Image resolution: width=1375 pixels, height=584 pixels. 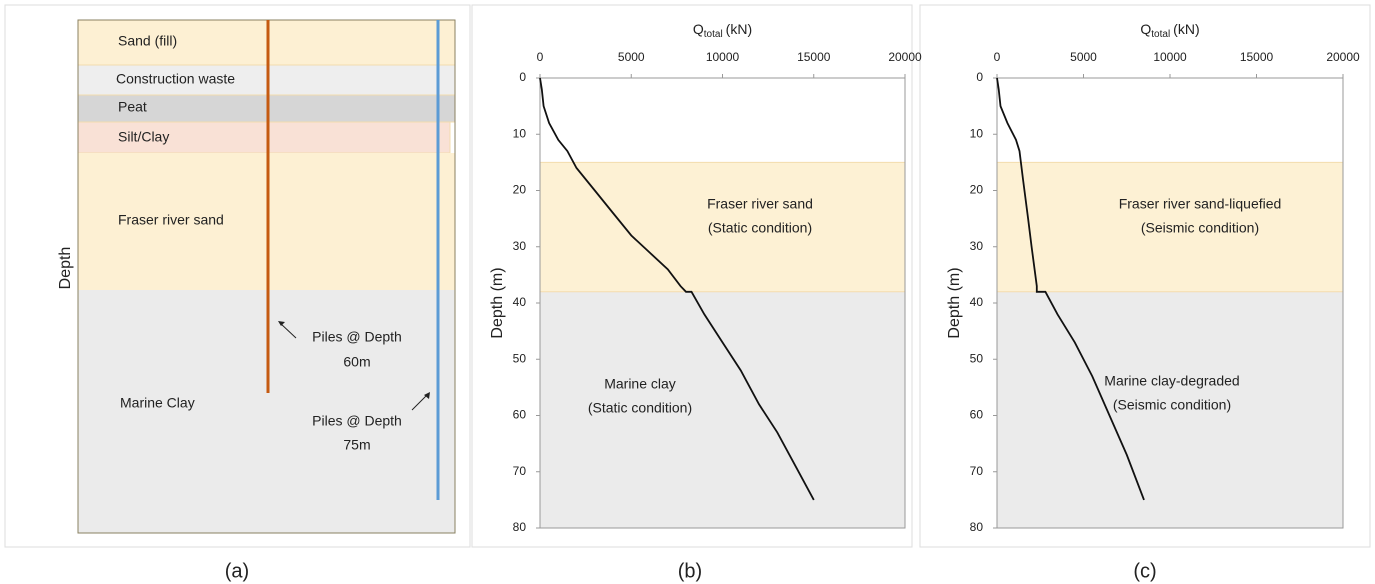 I want to click on band-label: Marine clay-degraded, so click(x=1171, y=381).